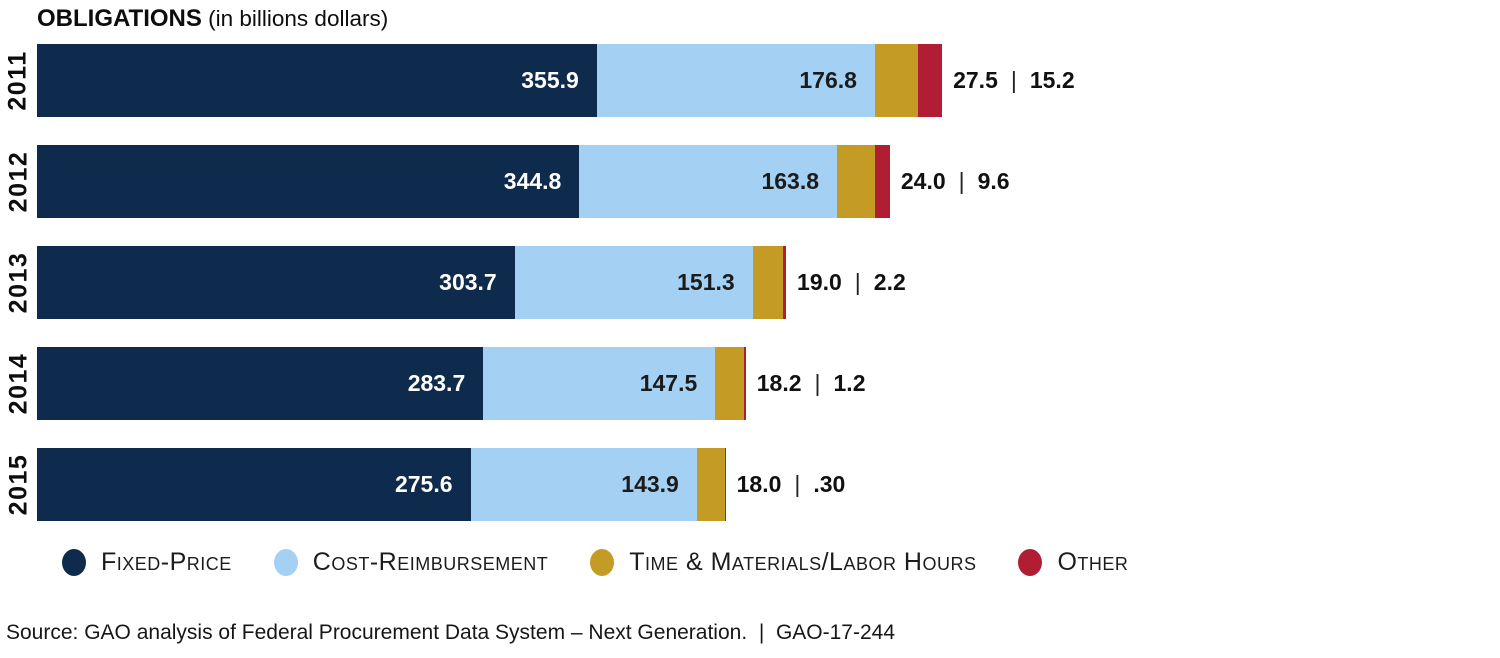 This screenshot has height=658, width=1500. I want to click on legend-label: Other, so click(1093, 562).